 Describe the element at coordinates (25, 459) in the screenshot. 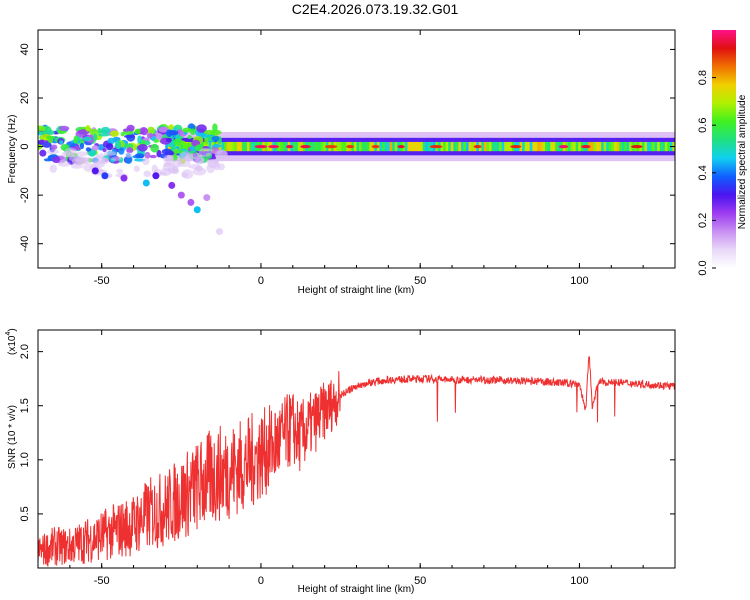

I see `snr-y-tick-label: 1.0` at that location.